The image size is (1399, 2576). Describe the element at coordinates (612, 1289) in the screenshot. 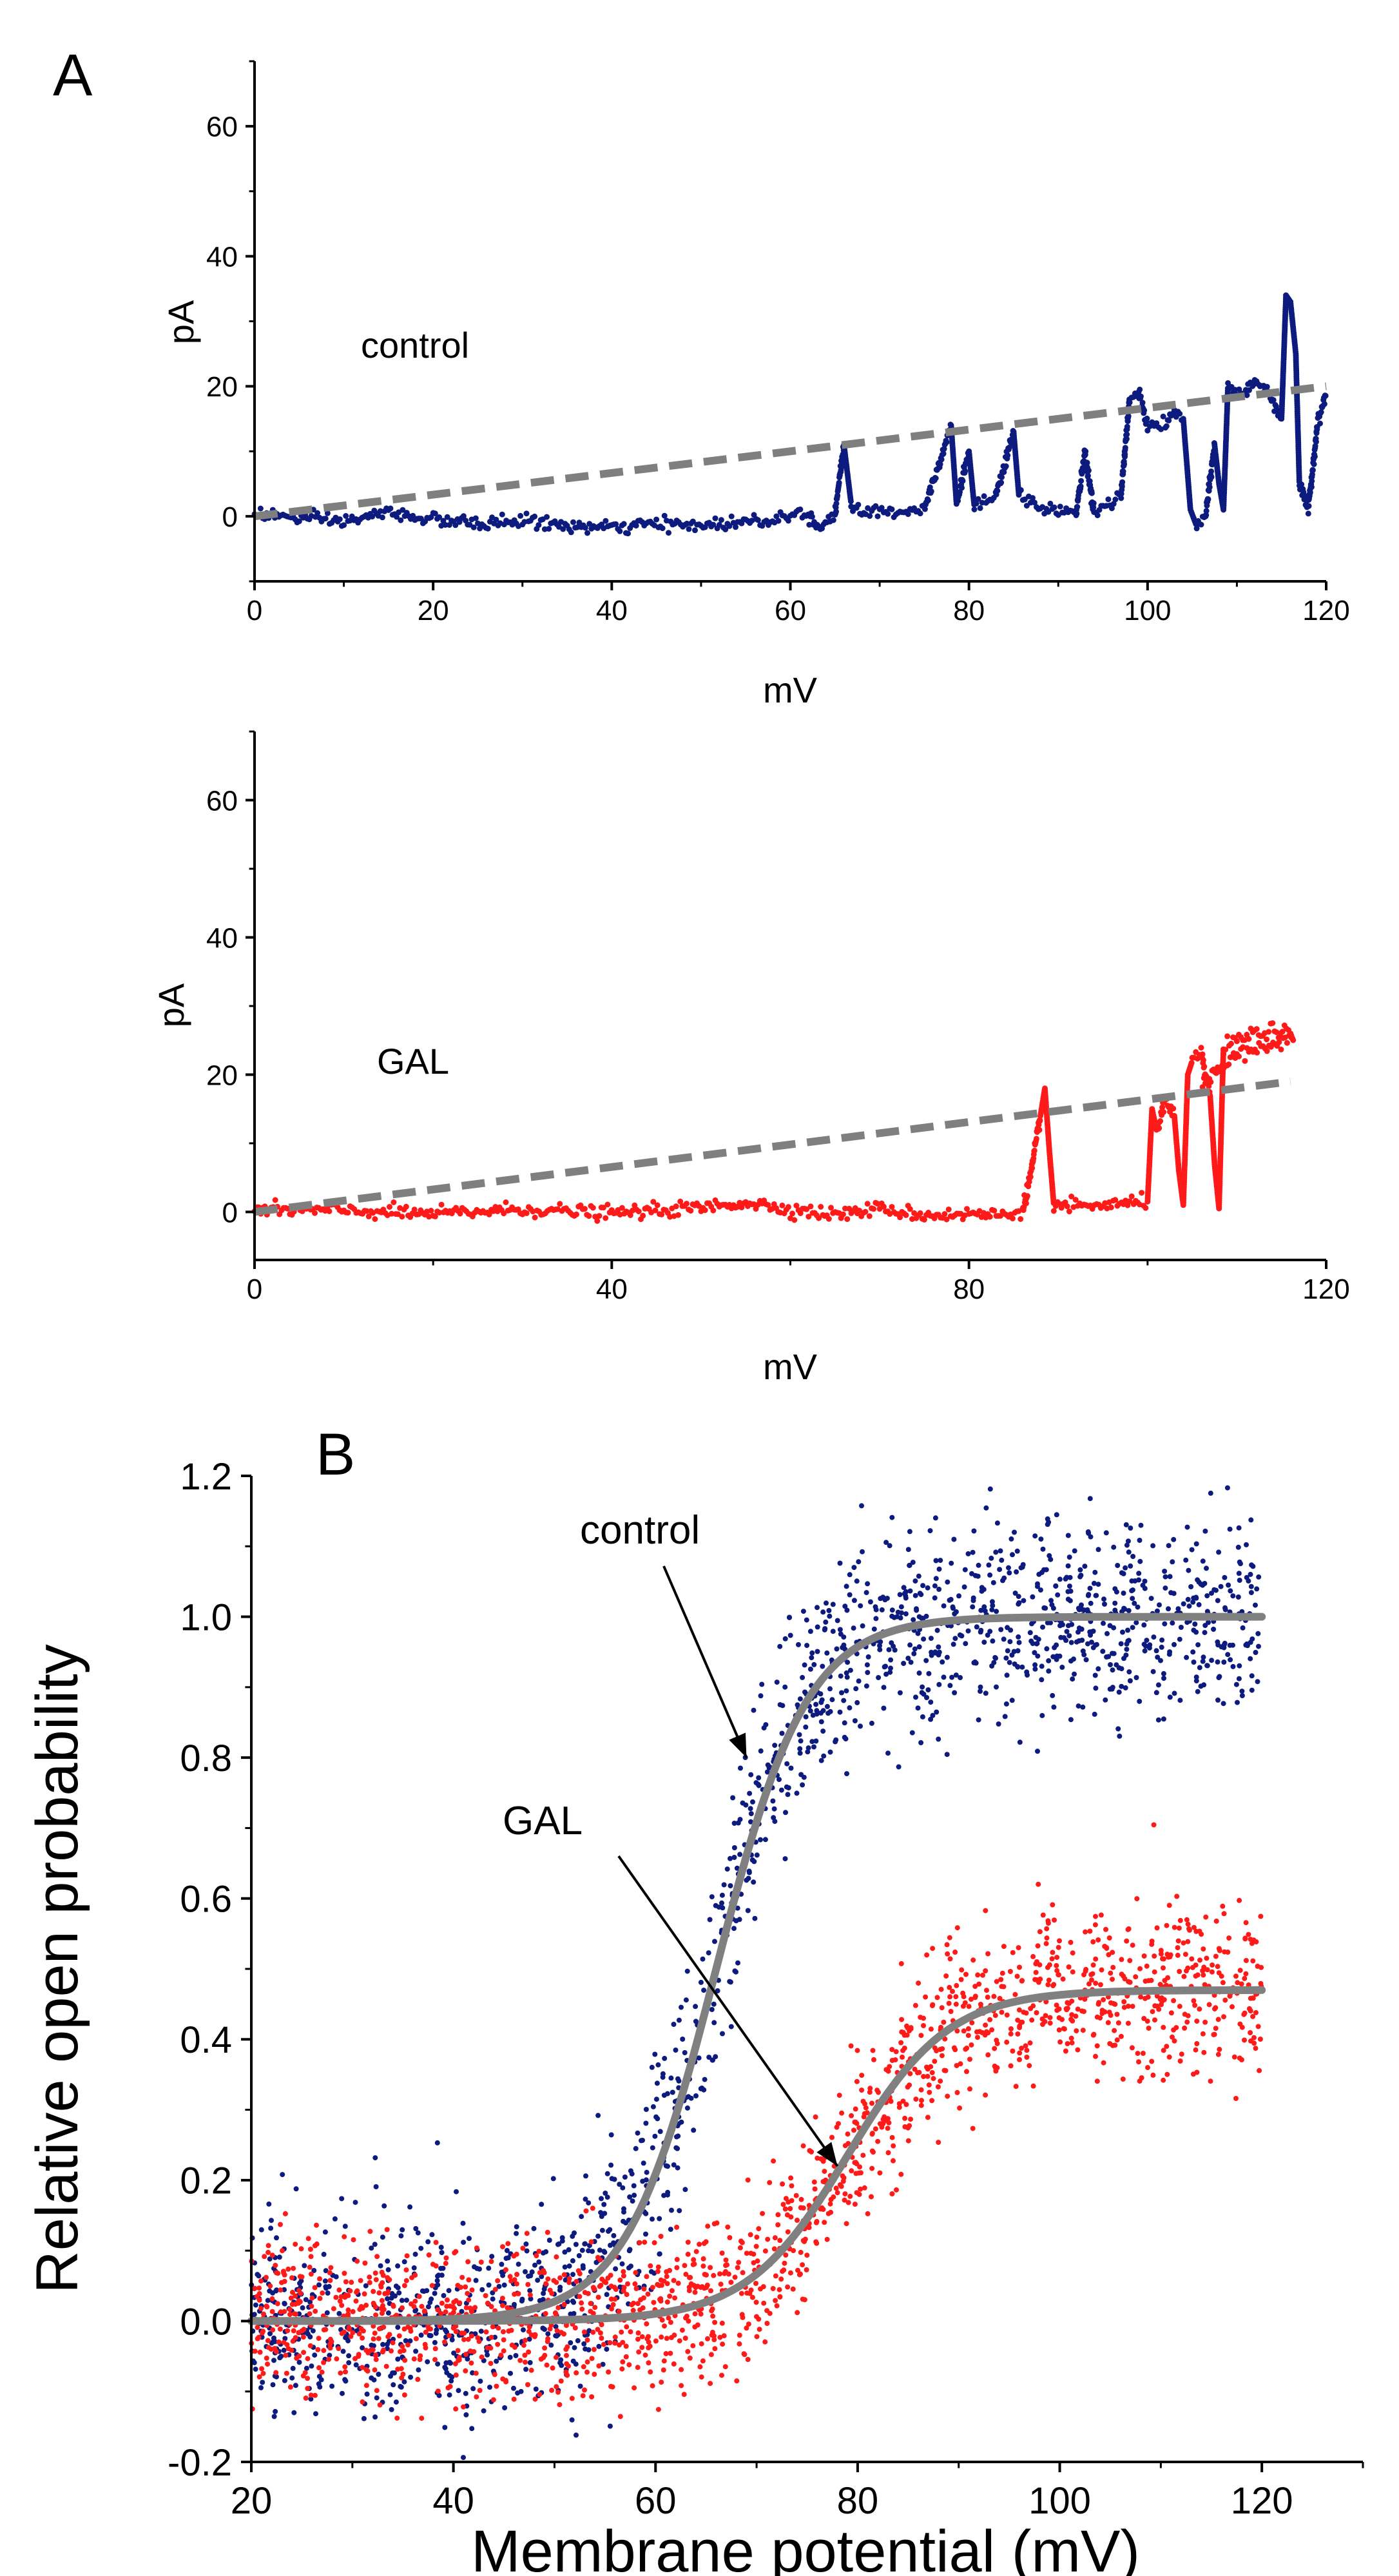

I see `chart-a-gal-x-tick-label: 40` at that location.